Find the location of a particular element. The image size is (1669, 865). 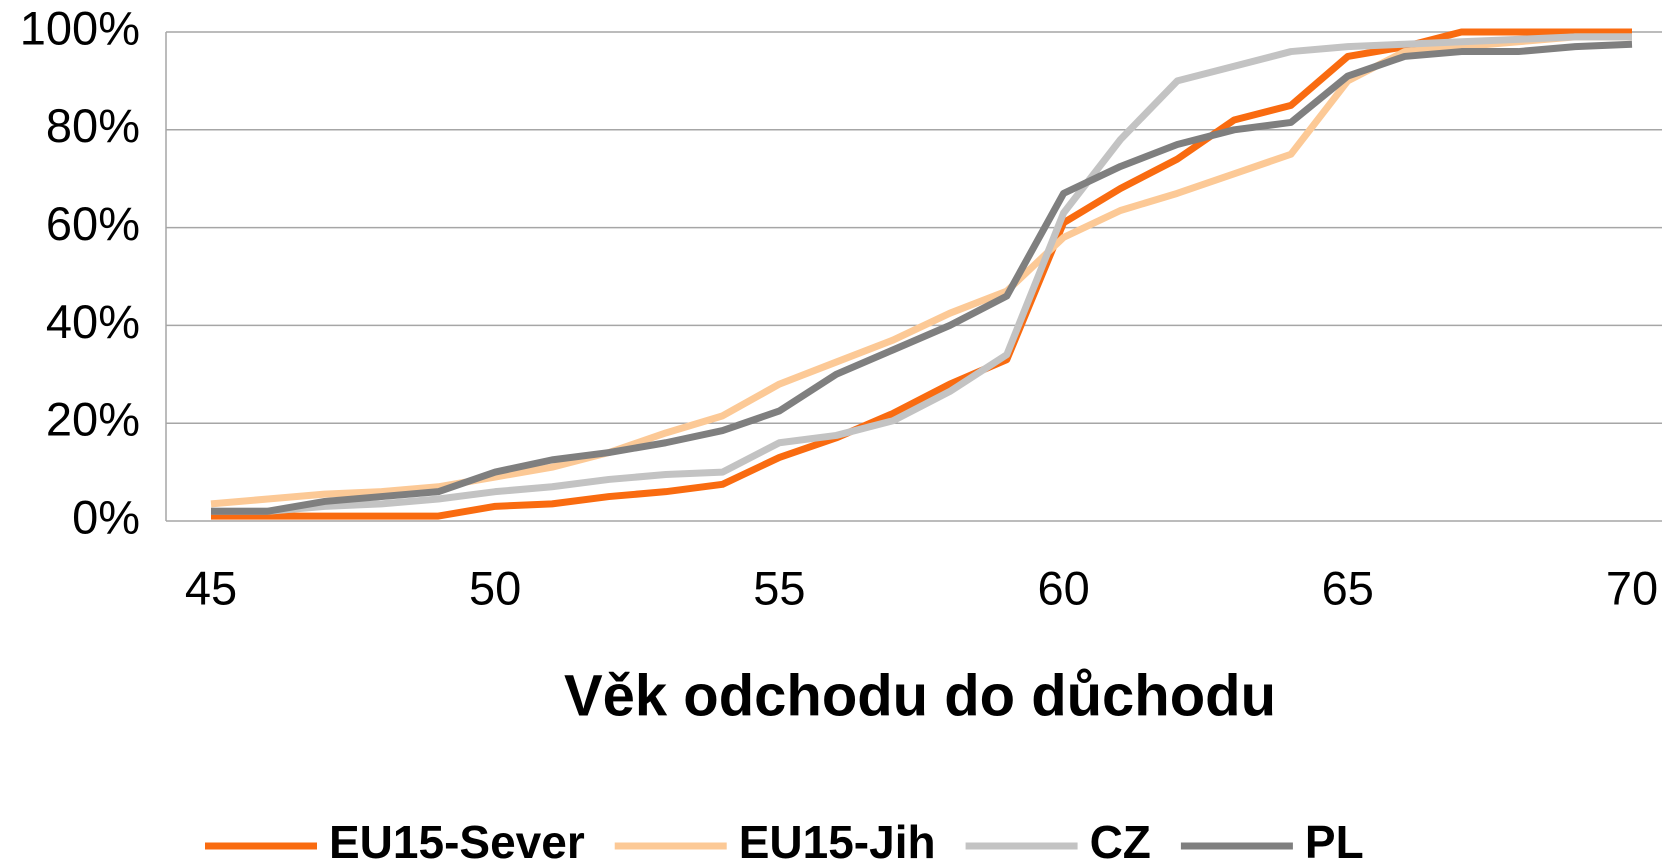

y-tick-label: 100% is located at coordinates (80, 27).